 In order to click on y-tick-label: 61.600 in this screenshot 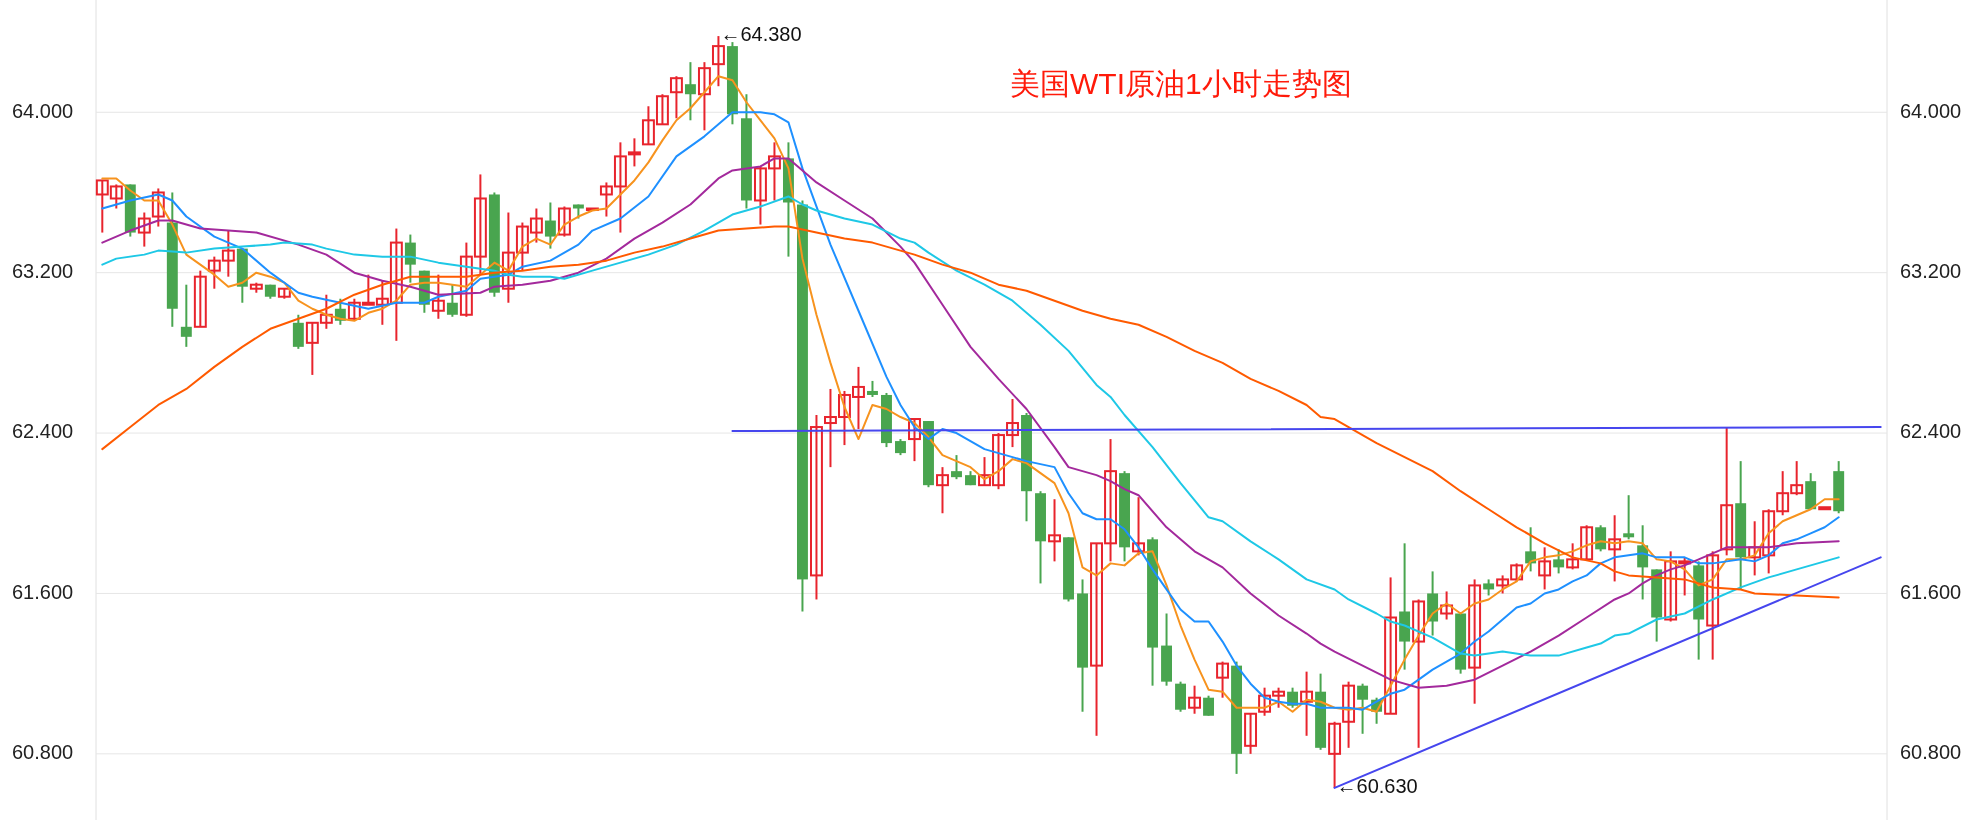, I will do `click(43, 591)`.